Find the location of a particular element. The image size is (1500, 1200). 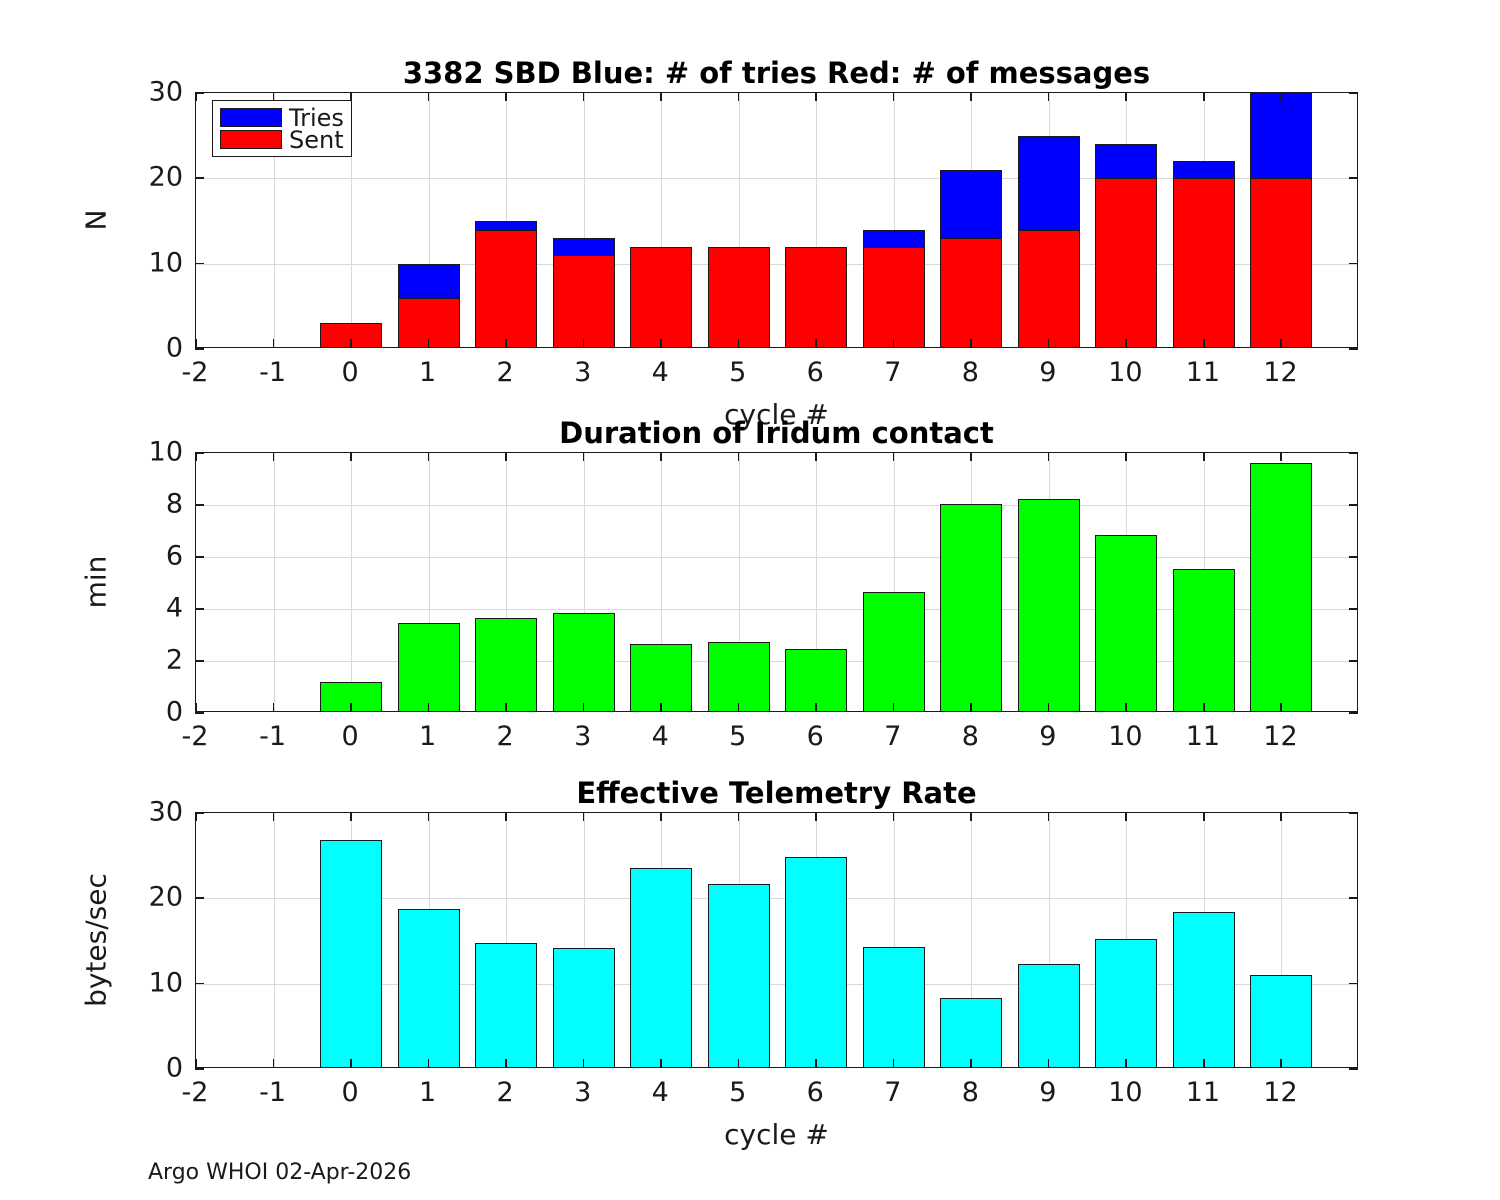

xtick-label: 2 is located at coordinates (505, 736).